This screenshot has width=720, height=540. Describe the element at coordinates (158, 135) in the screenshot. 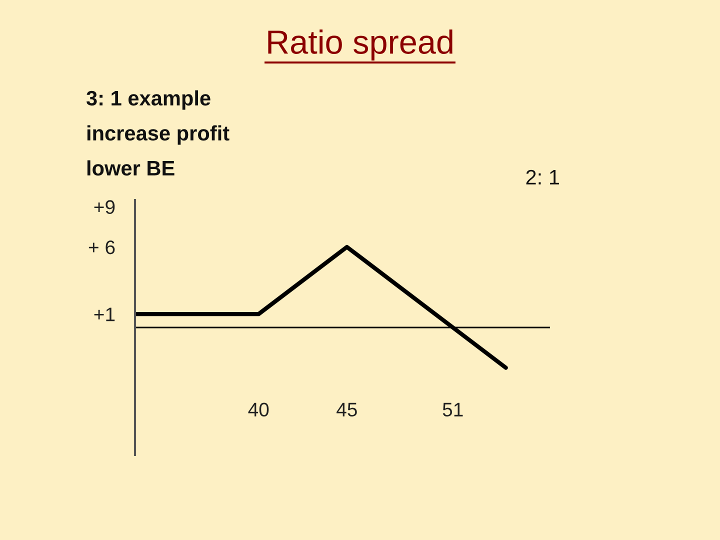

I see `text: increase profit` at that location.